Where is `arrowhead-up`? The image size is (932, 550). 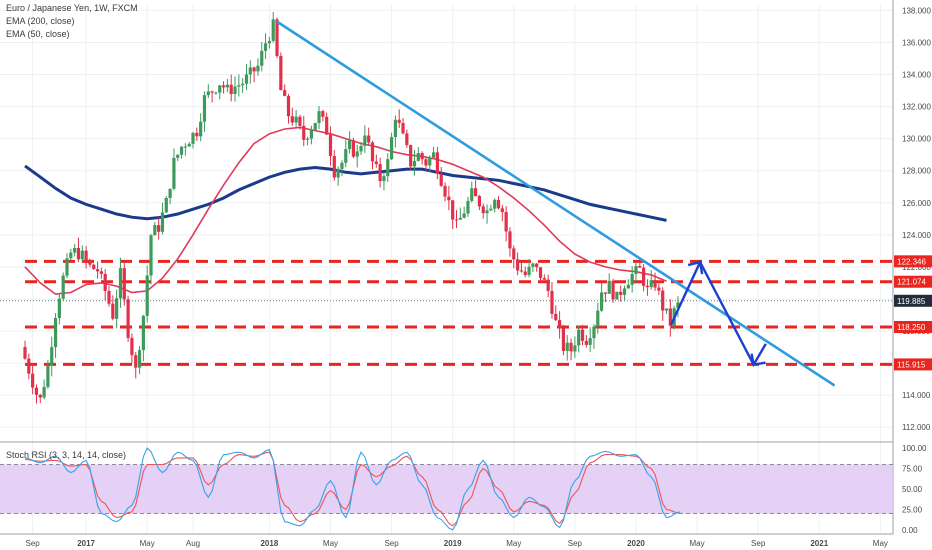
arrowhead-up is located at coordinates (695, 267).